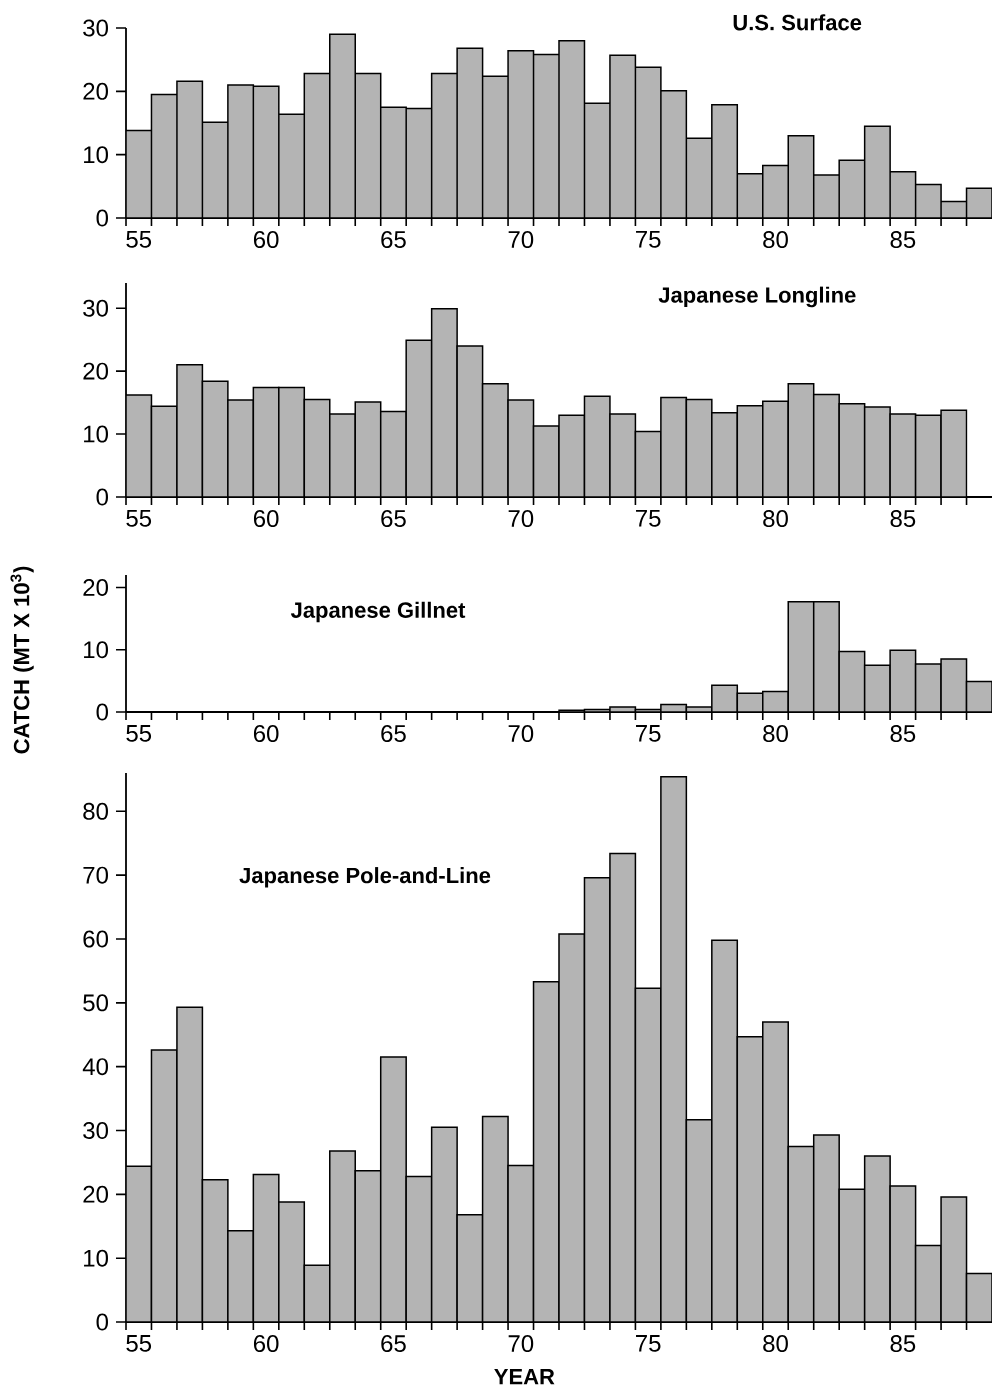  I want to click on text: Japanese Gillnet, so click(378, 612).